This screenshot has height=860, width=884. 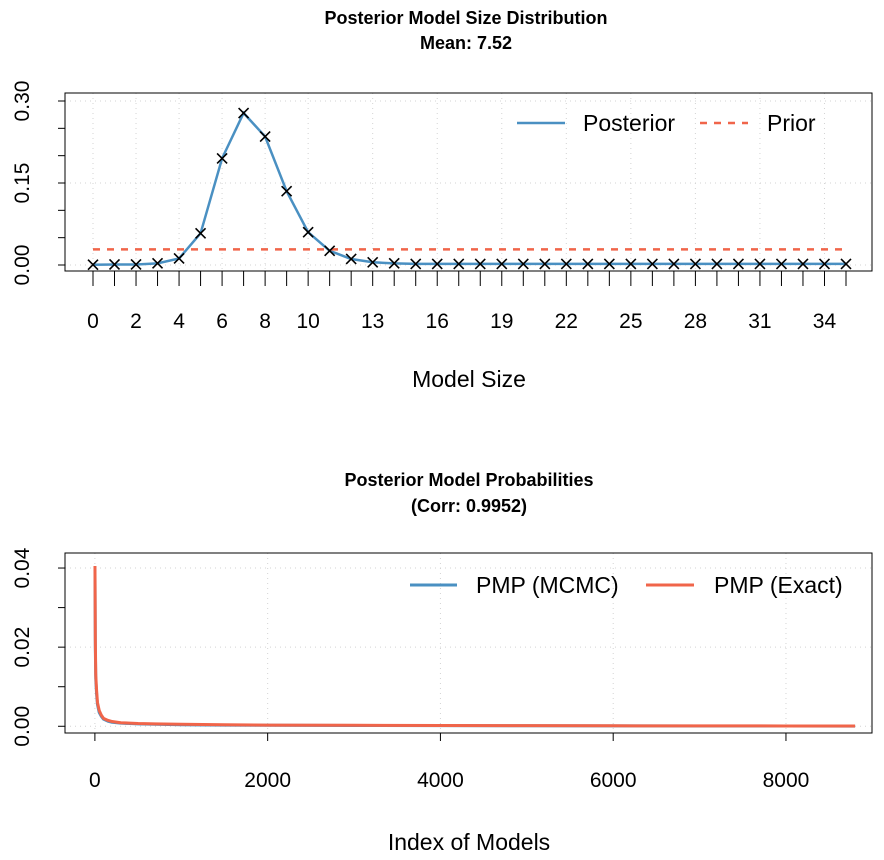 What do you see at coordinates (778, 585) in the screenshot?
I see `legend-pmp-exact-label: PMP (Exact)` at bounding box center [778, 585].